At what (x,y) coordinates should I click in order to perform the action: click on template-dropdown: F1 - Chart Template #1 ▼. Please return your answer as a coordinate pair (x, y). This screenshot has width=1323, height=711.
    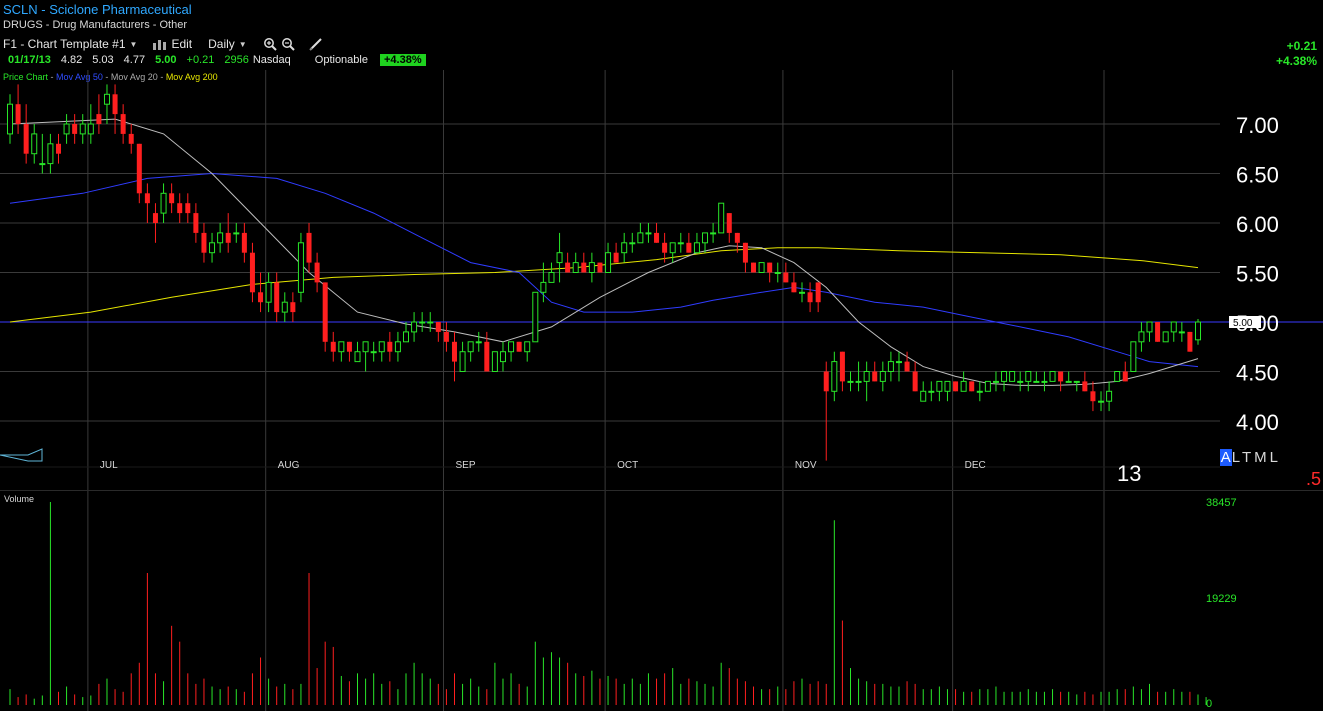
    Looking at the image, I should click on (70, 44).